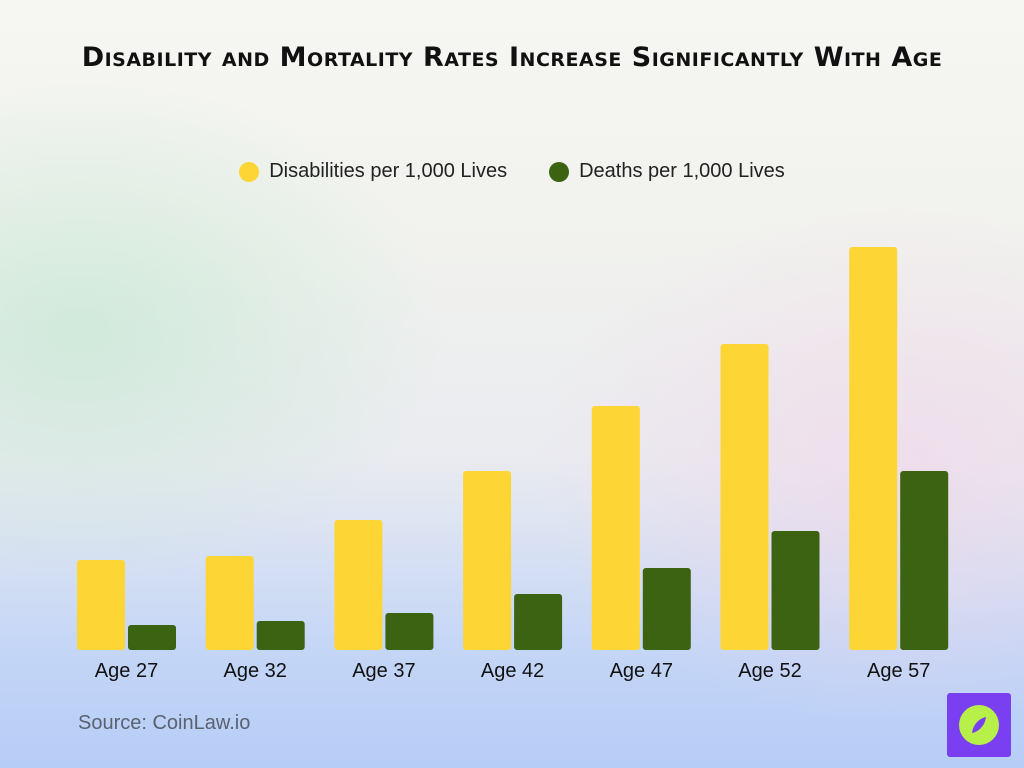 The height and width of the screenshot is (768, 1024). What do you see at coordinates (383, 671) in the screenshot?
I see `x-tick-label-age-37: Age 37` at bounding box center [383, 671].